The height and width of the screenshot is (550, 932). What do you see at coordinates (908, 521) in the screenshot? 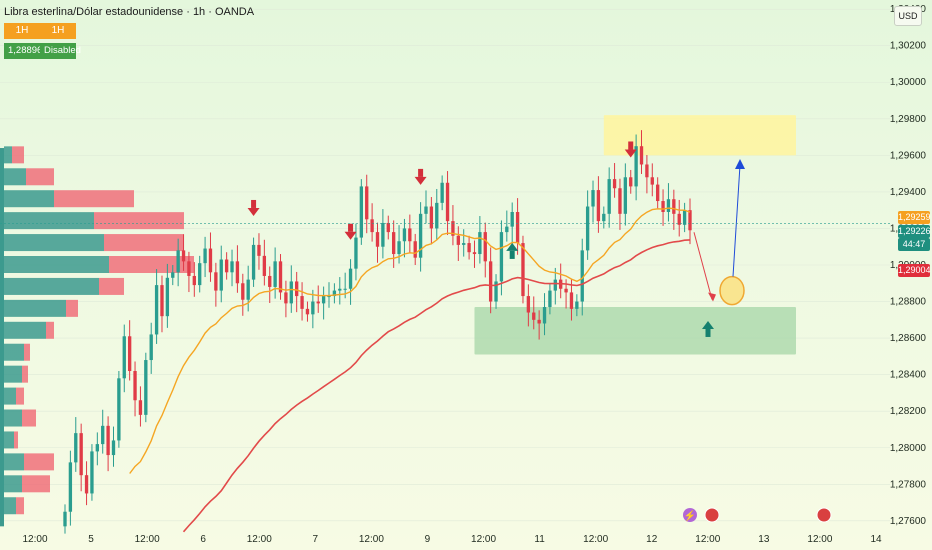
I see `y-tick-label: 1,27600` at bounding box center [908, 521].